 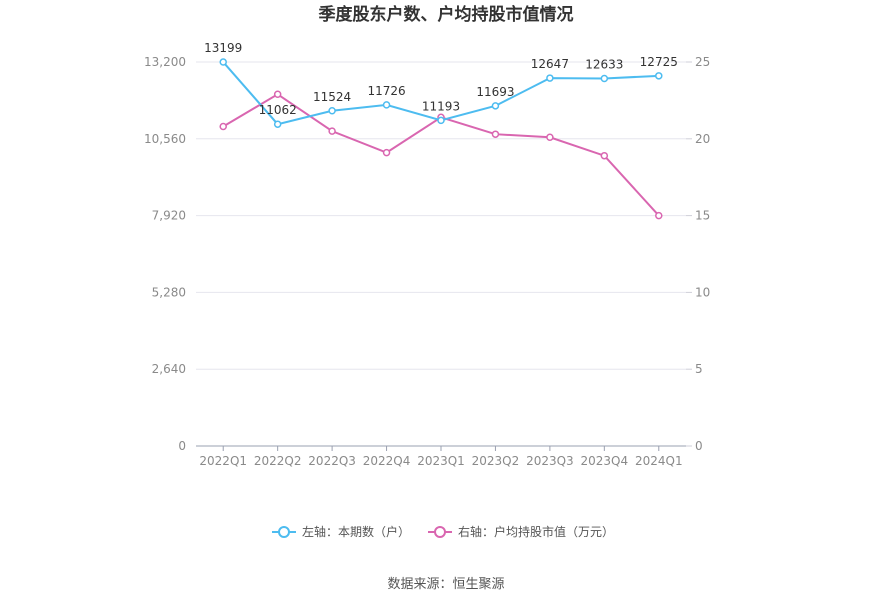 What do you see at coordinates (165, 254) in the screenshot?
I see `left-axis-ticks: 0 2,640 5,280 7,920 10,560 13,200` at bounding box center [165, 254].